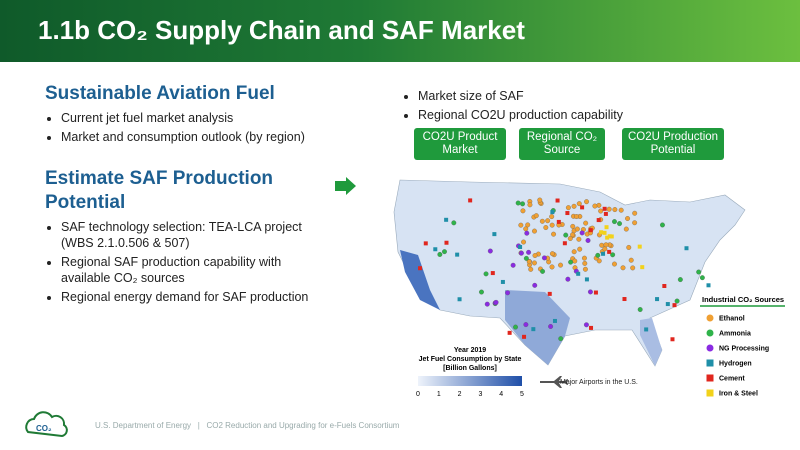 The image size is (800, 450). I want to click on slide-title: 1.1b CO₂ Supply Chain and SAF Market, so click(281, 30).